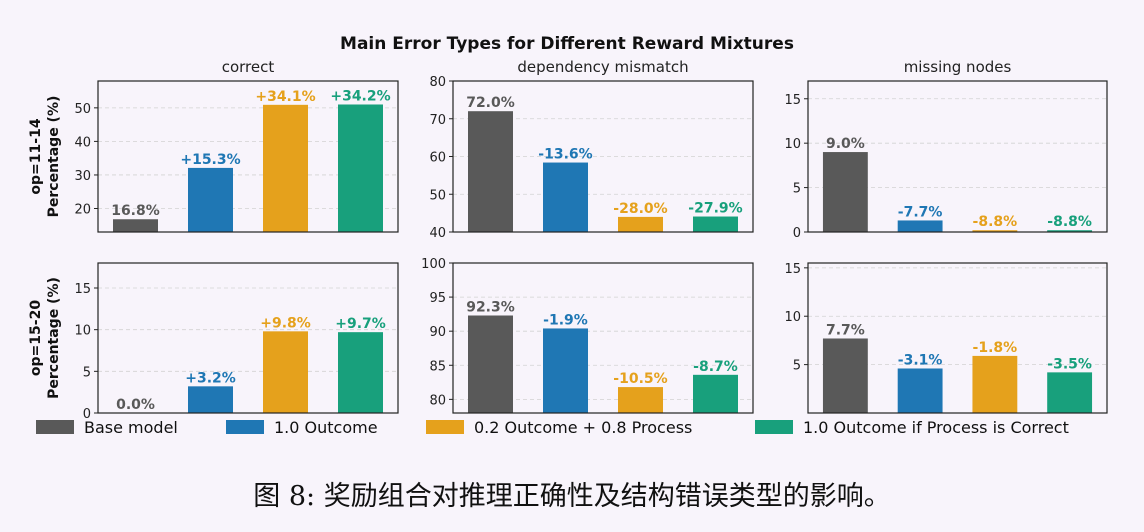 The height and width of the screenshot is (532, 1144). I want to click on figure-caption: 图 8: 奖励组合对推理正确性及结构错误类型的影响。, so click(572, 496).